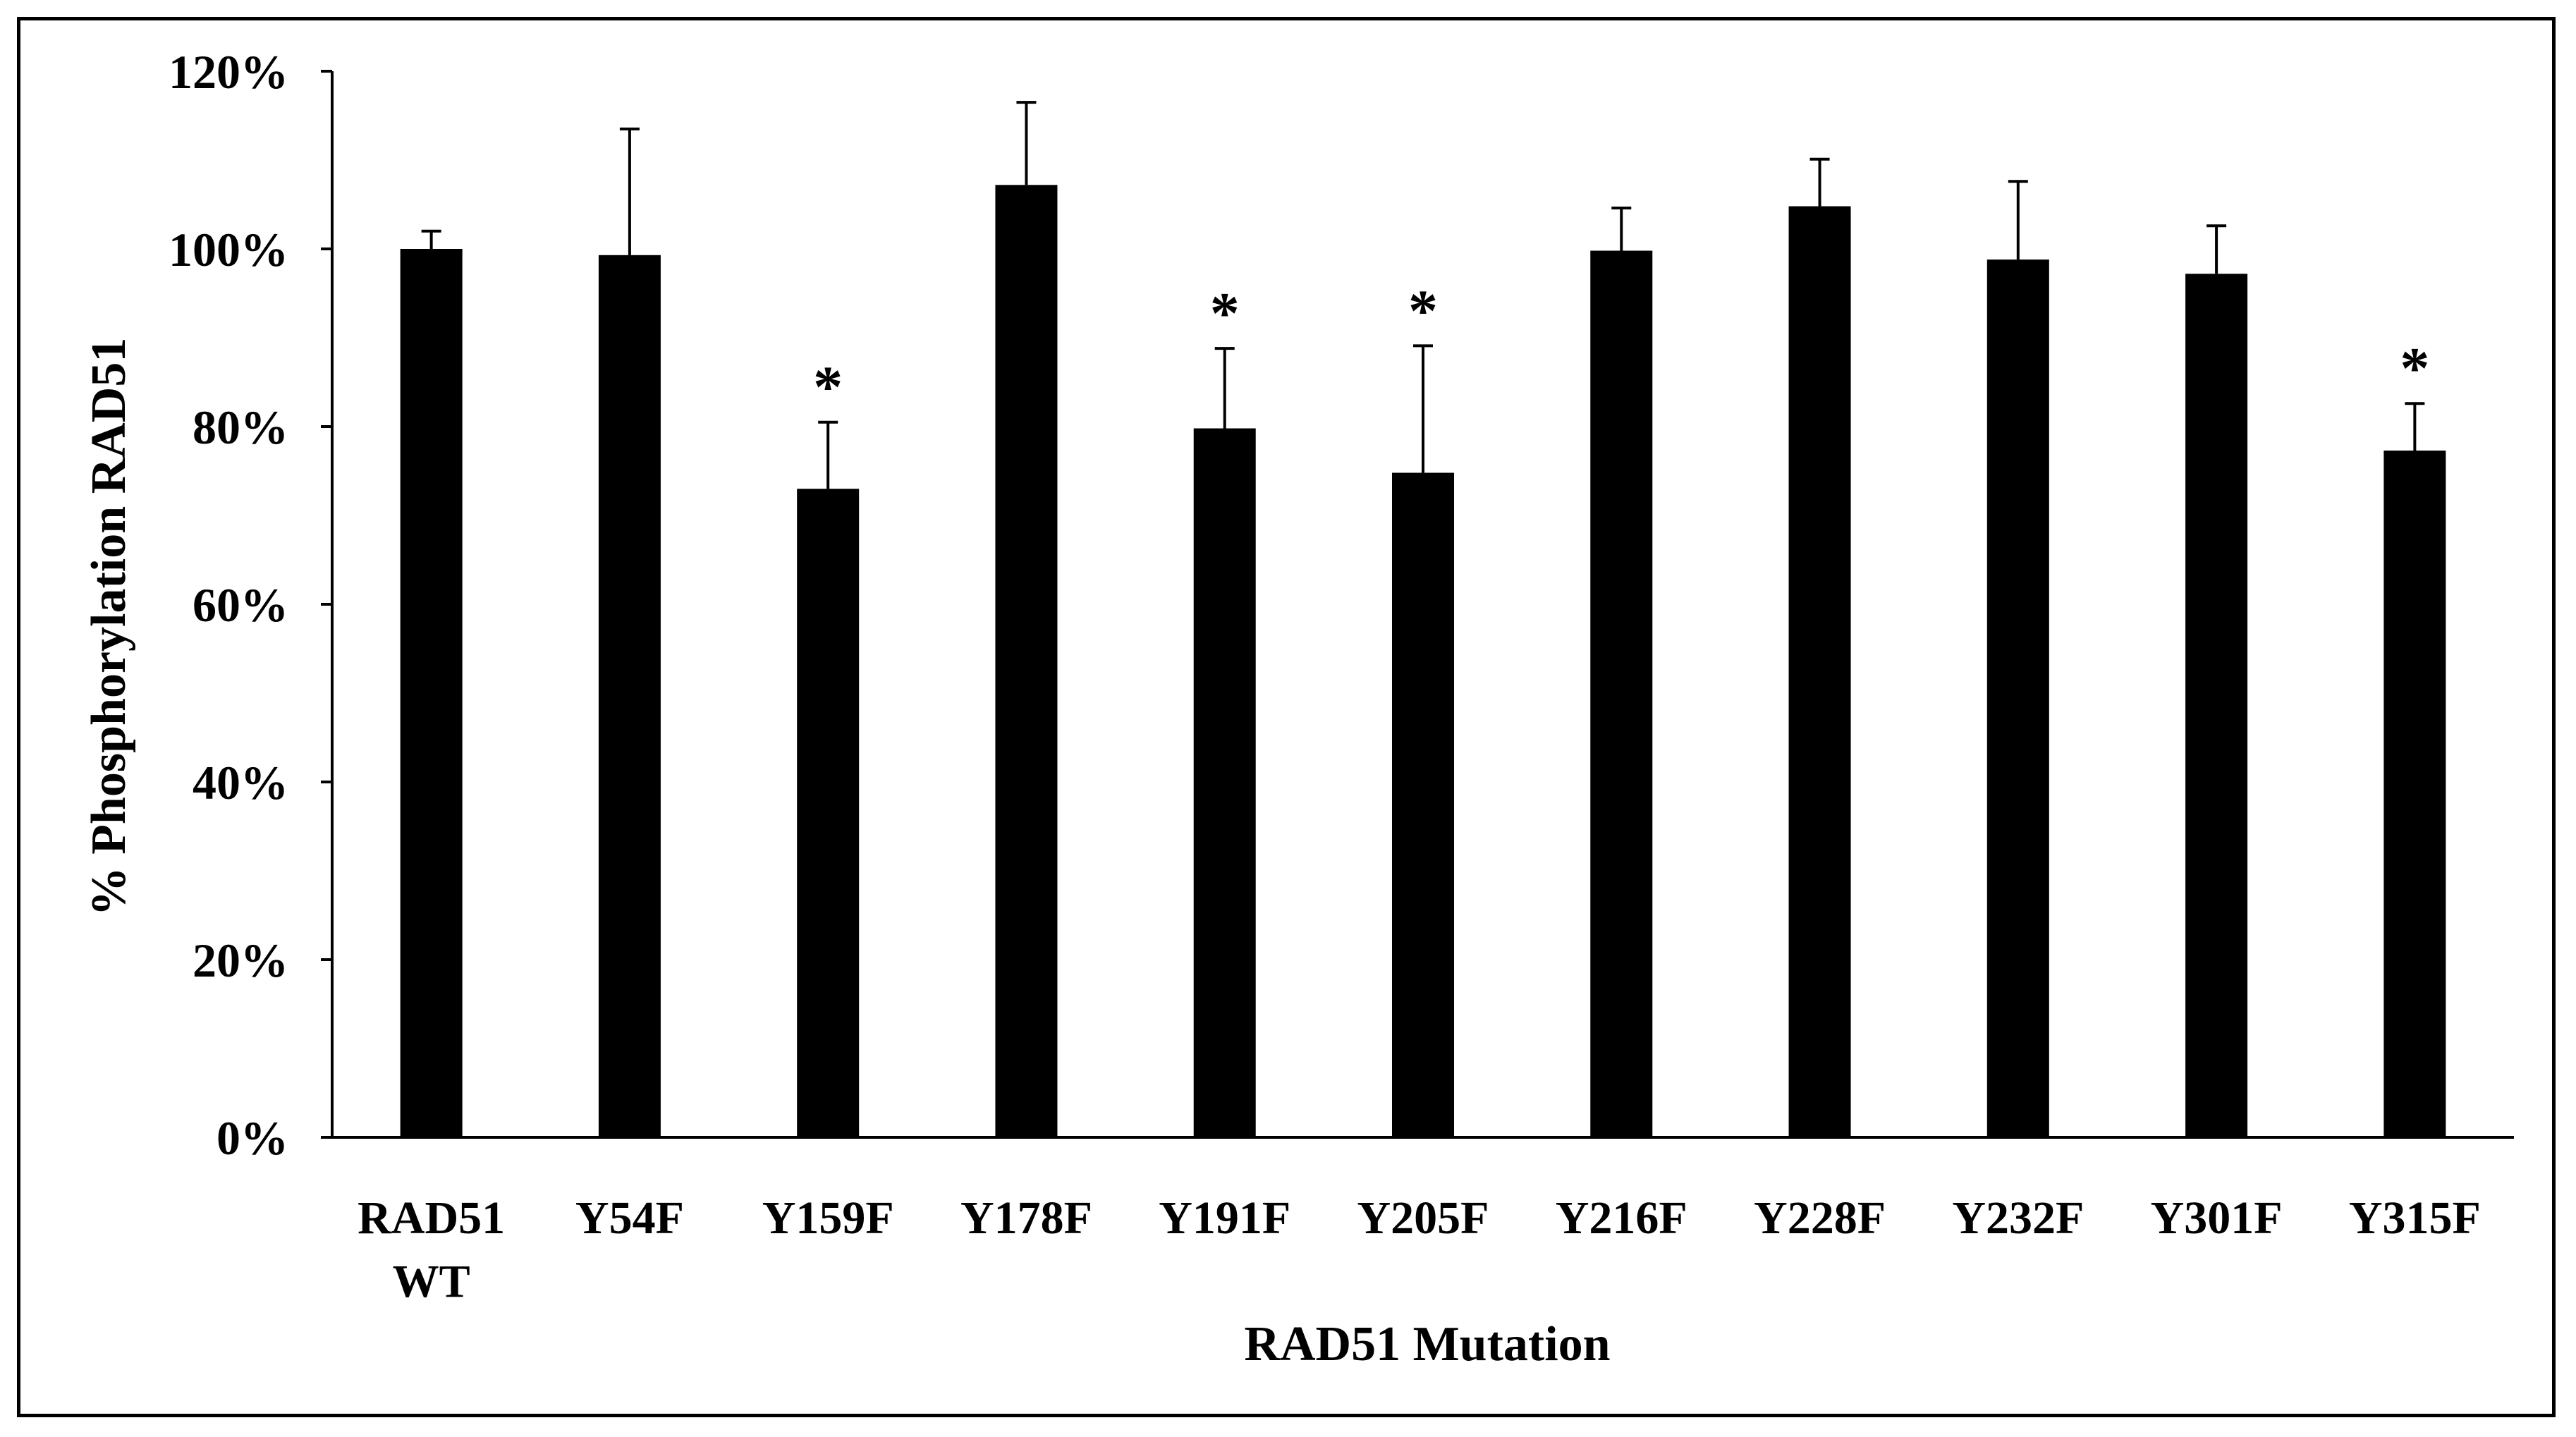 Image resolution: width=2576 pixels, height=1437 pixels. What do you see at coordinates (229, 72) in the screenshot?
I see `y-tick-label: 120%` at bounding box center [229, 72].